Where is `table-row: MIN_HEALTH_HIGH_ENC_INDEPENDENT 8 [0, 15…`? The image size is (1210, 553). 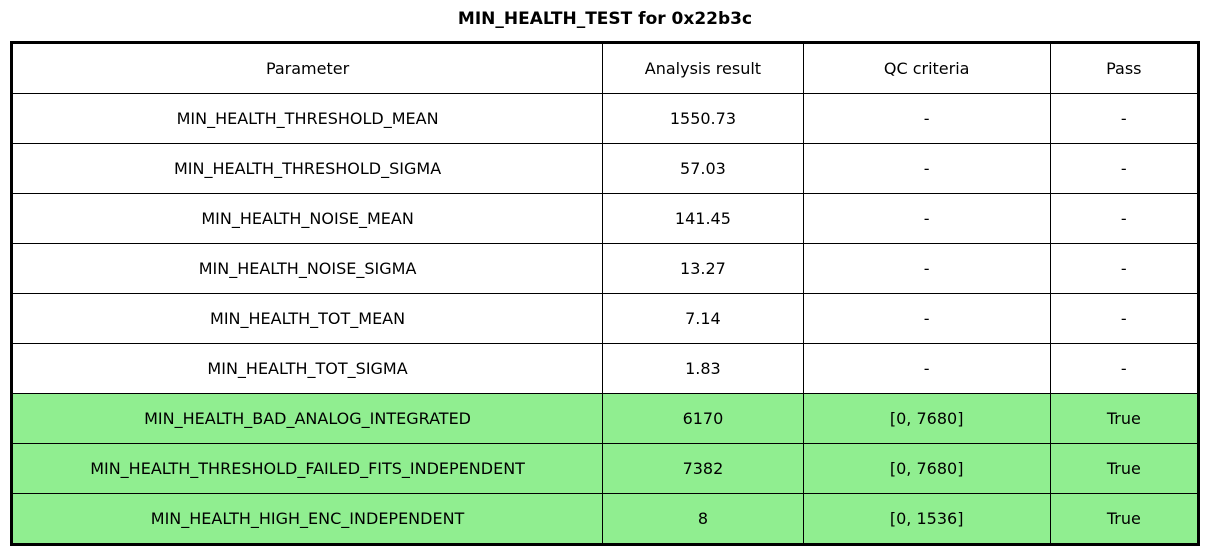 table-row: MIN_HEALTH_HIGH_ENC_INDEPENDENT 8 [0, 15… is located at coordinates (605, 519).